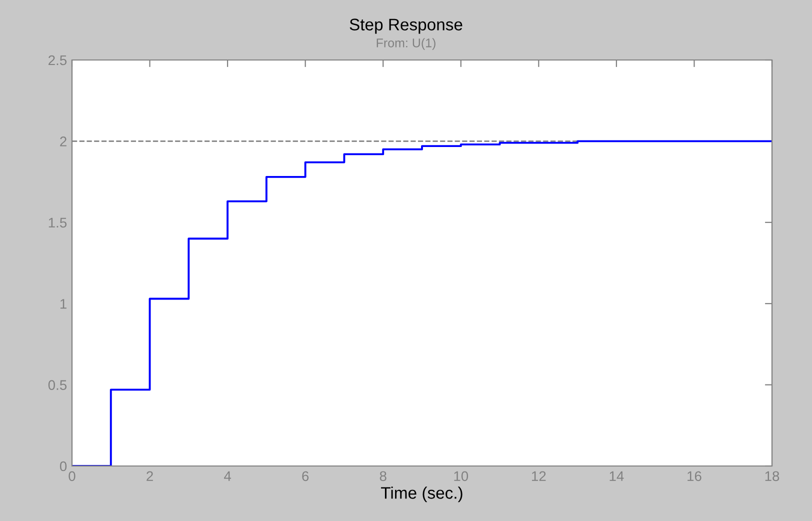 This screenshot has width=812, height=521. What do you see at coordinates (406, 26) in the screenshot?
I see `chart-title: Step Response` at bounding box center [406, 26].